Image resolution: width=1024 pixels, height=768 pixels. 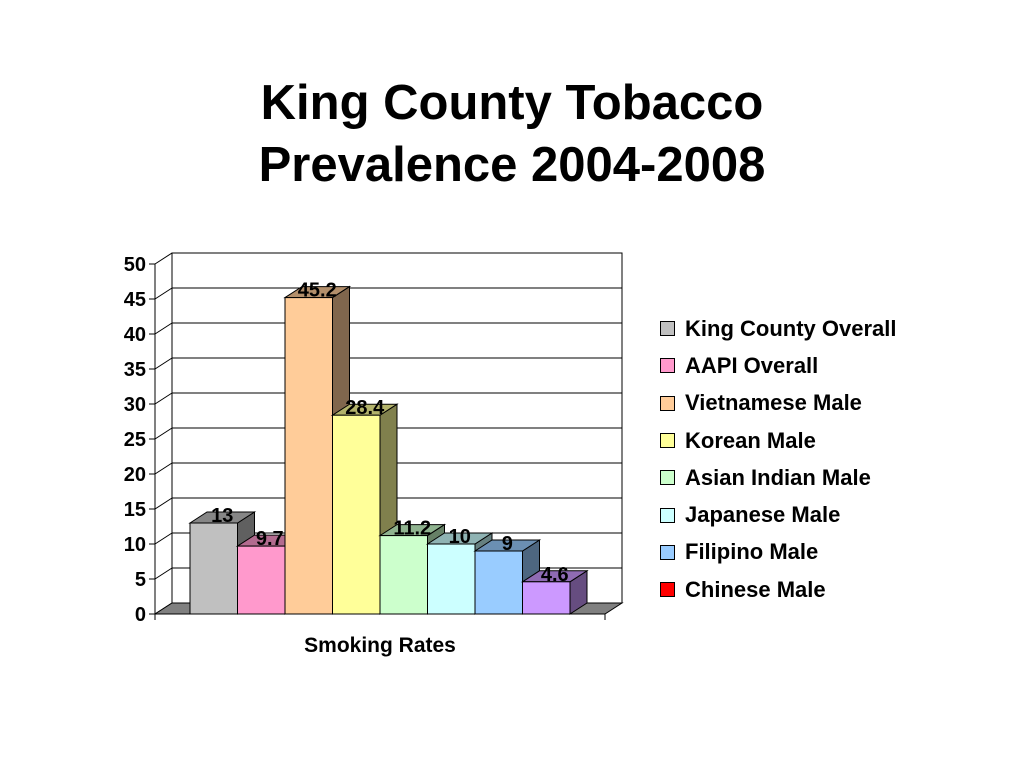 What do you see at coordinates (308, 456) in the screenshot?
I see `bar-vietnamese-male` at bounding box center [308, 456].